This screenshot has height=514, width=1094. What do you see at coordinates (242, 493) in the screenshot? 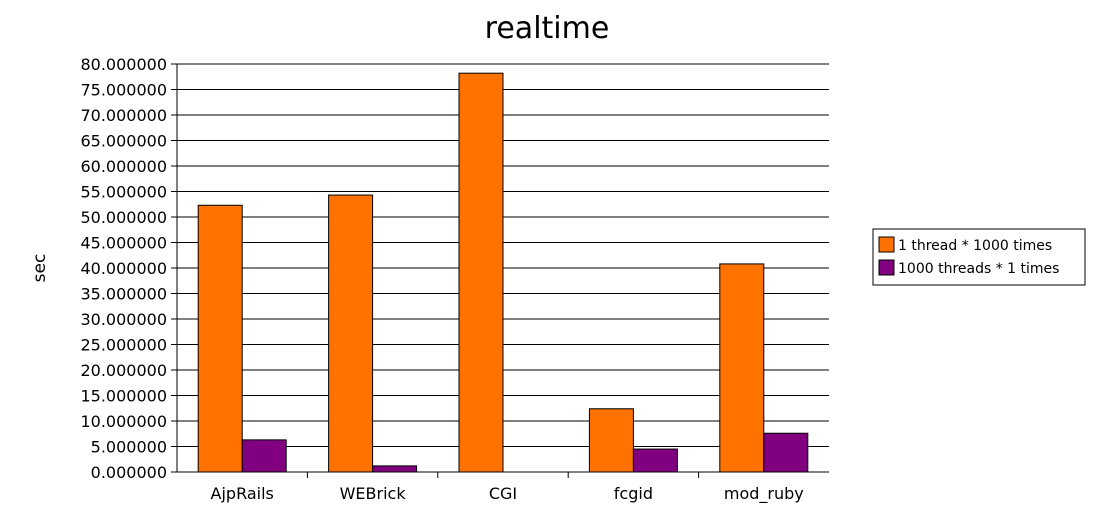
I see `x-tick-label: AjpRails` at bounding box center [242, 493].